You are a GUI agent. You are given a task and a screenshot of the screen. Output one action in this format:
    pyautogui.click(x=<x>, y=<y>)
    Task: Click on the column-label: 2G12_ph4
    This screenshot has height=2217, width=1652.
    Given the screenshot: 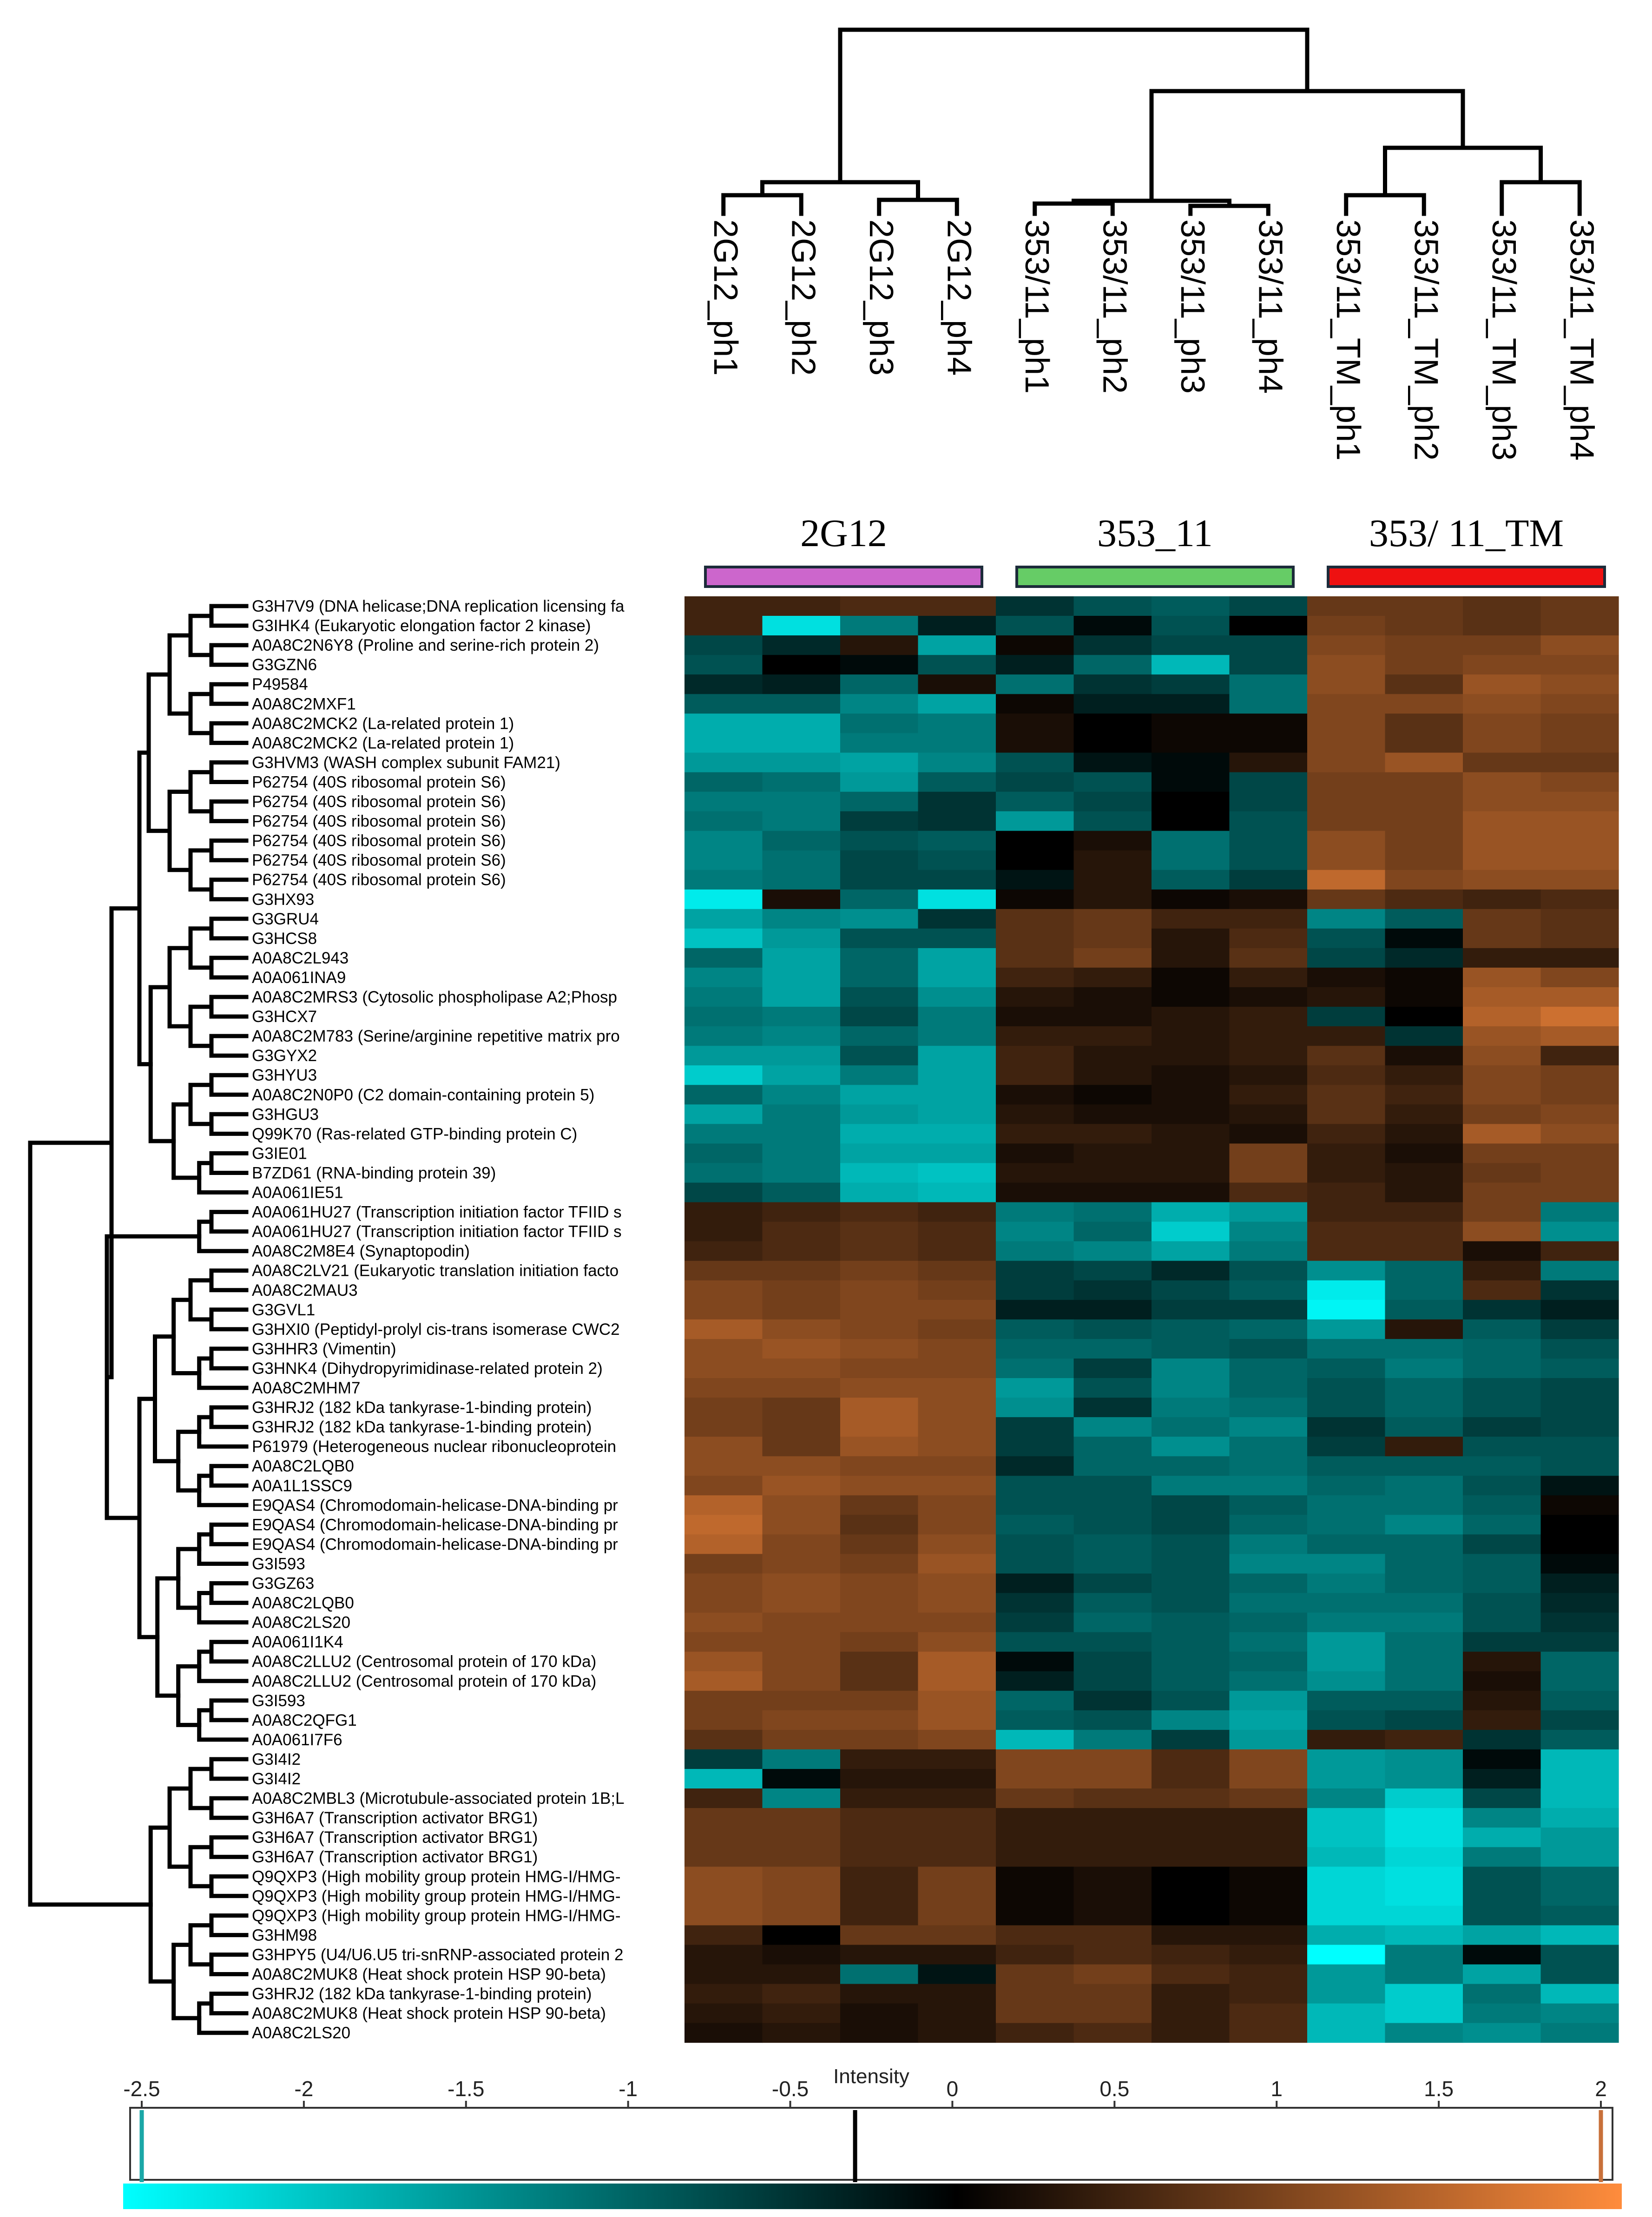 What is the action you would take?
    pyautogui.click(x=959, y=297)
    